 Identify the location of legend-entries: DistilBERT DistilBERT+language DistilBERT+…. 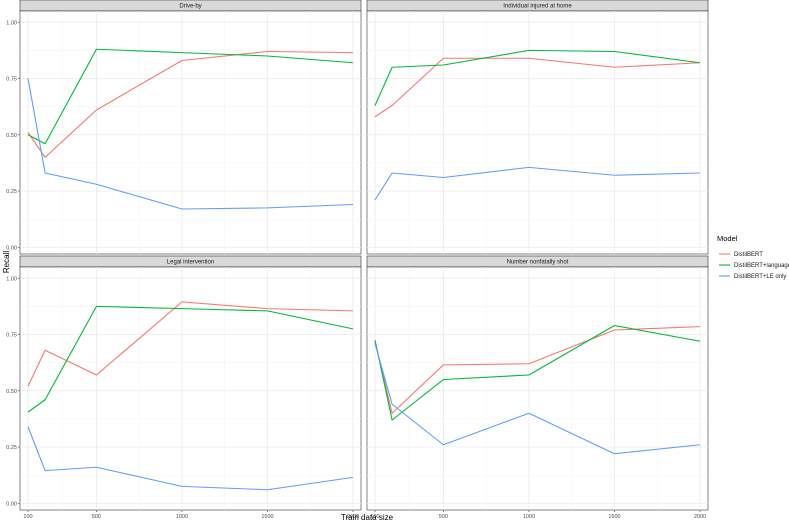
(754, 266).